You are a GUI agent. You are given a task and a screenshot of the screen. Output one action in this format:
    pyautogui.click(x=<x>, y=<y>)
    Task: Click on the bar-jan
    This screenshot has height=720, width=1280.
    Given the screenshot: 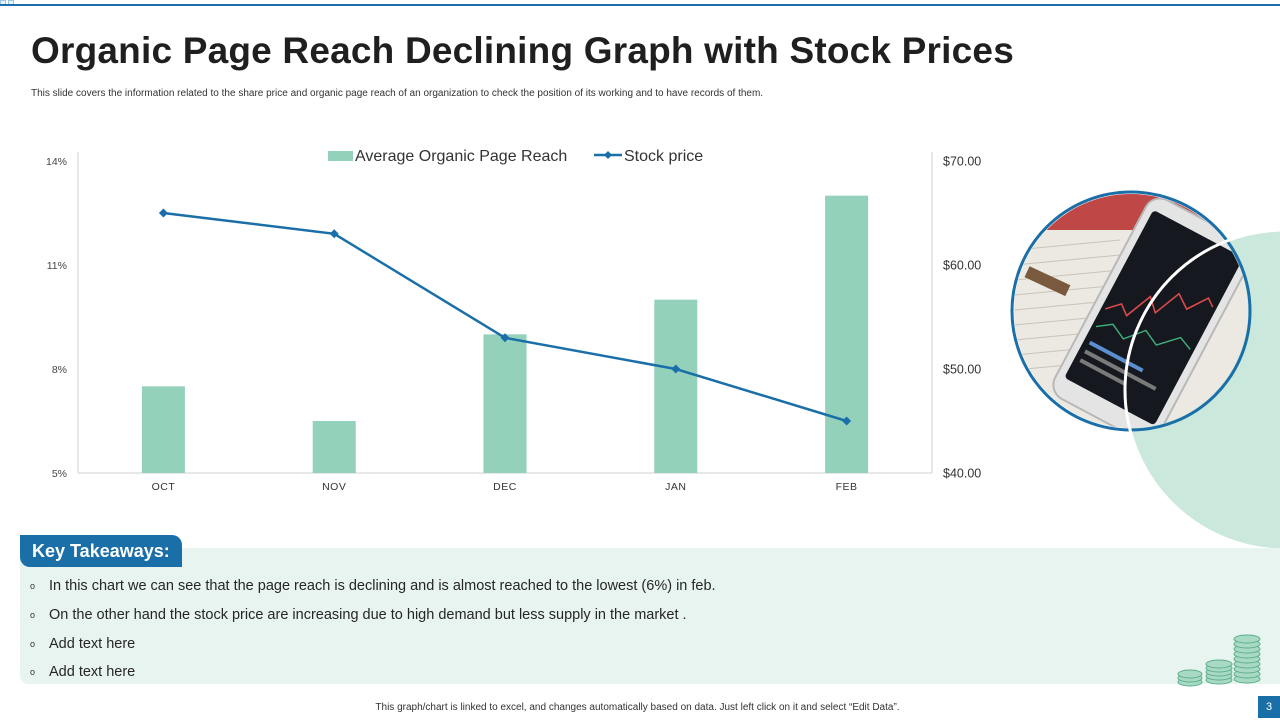 What is the action you would take?
    pyautogui.click(x=676, y=386)
    